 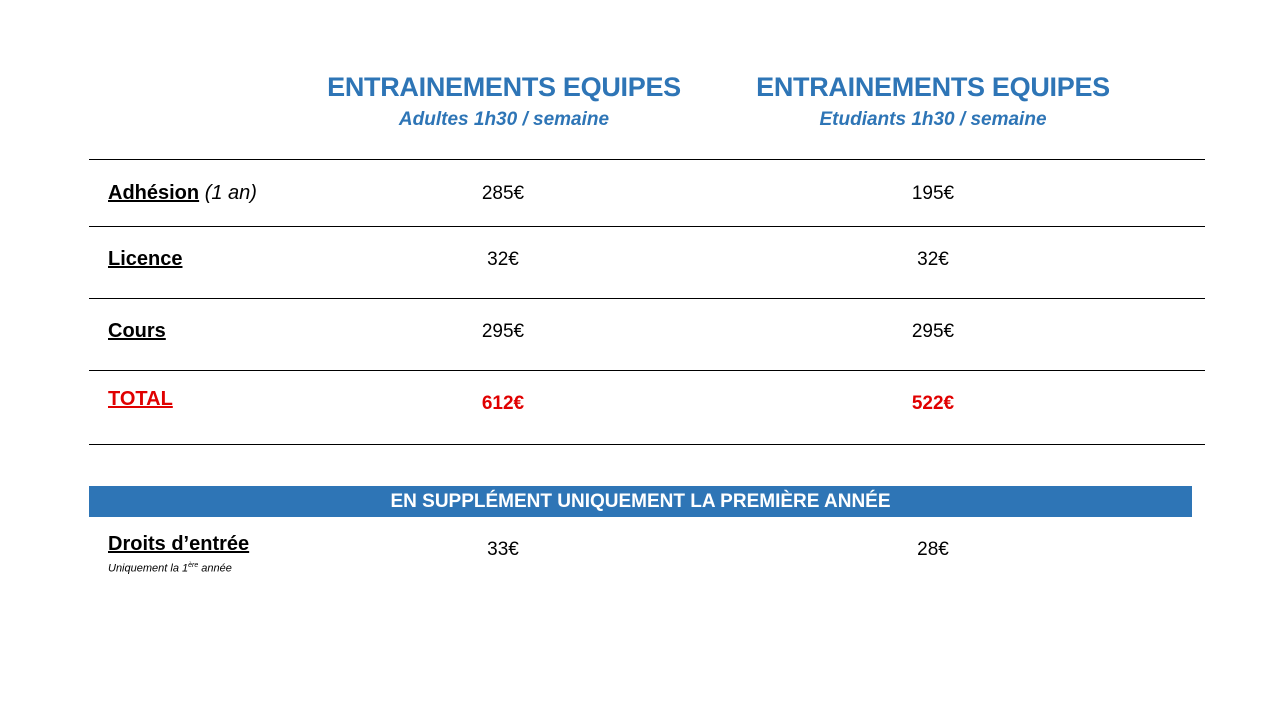 What do you see at coordinates (504, 119) in the screenshot?
I see `column-subtitle: Adultes 1h30 / semaine` at bounding box center [504, 119].